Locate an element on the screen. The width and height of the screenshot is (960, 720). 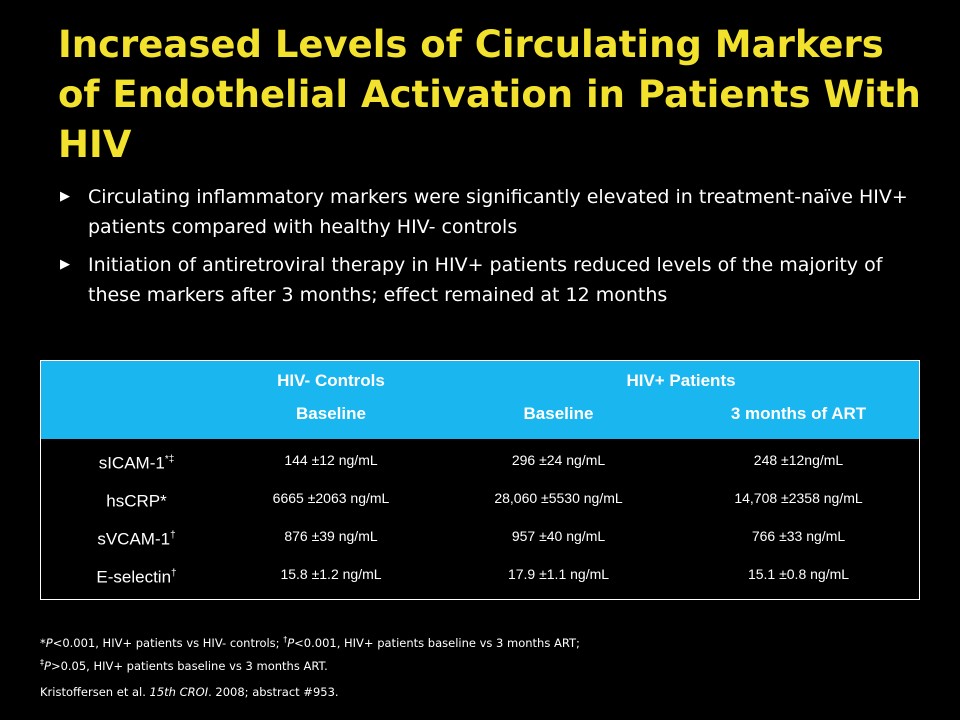
baseline-value: 296 ±24 ng/mL is located at coordinates (558, 460).